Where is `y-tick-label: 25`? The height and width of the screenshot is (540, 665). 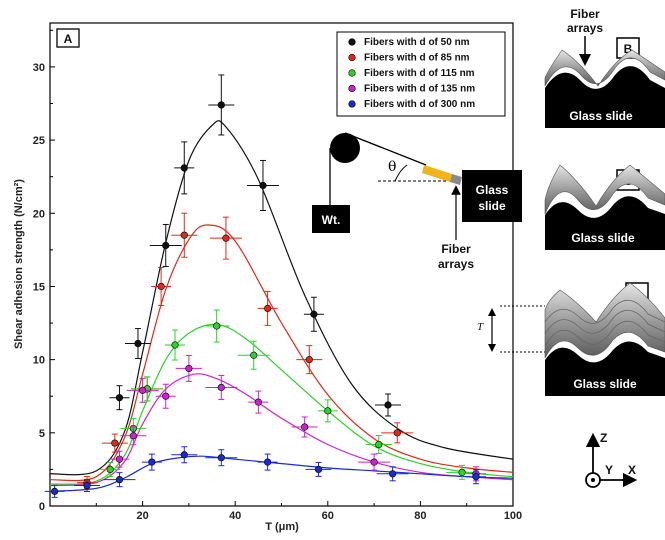 y-tick-label: 25 is located at coordinates (39, 141).